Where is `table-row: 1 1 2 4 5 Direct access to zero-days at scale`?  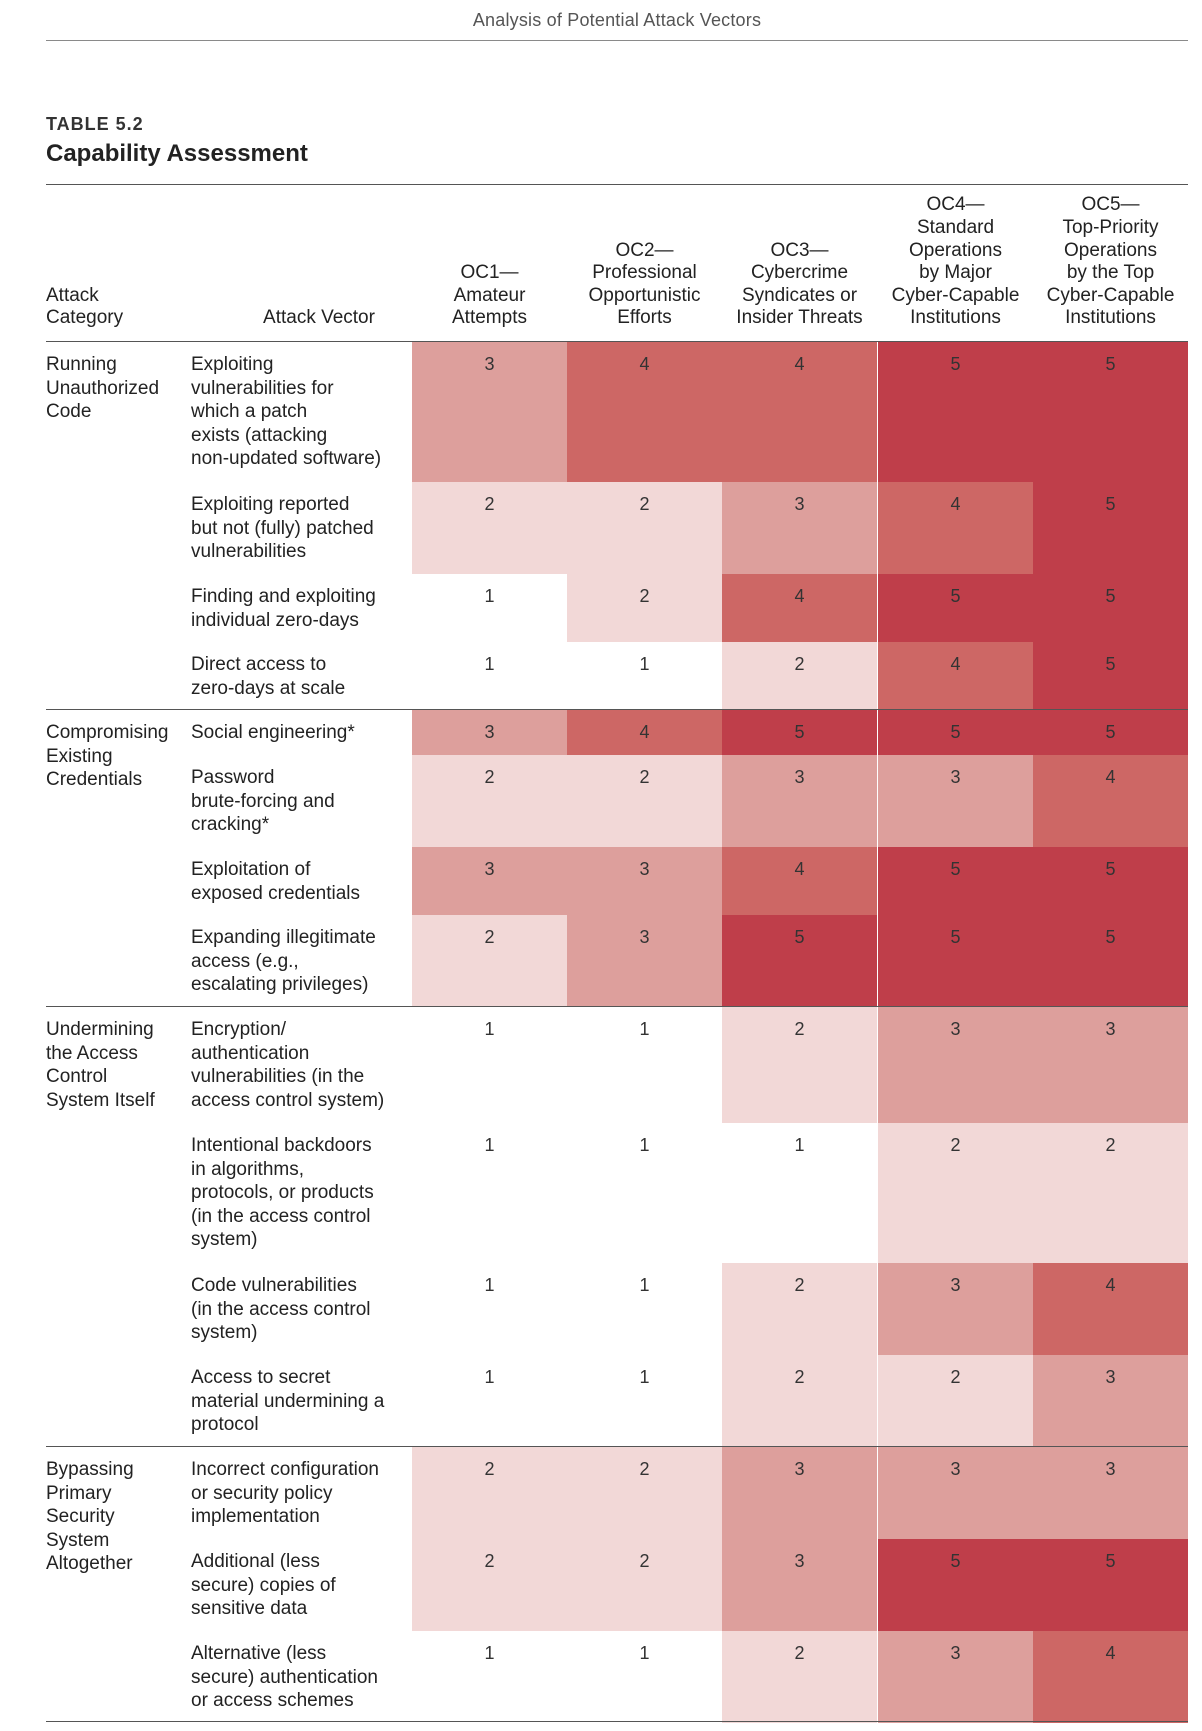
table-row: 1 1 2 4 5 Direct access to zero-days at scale is located at coordinates (601, 676).